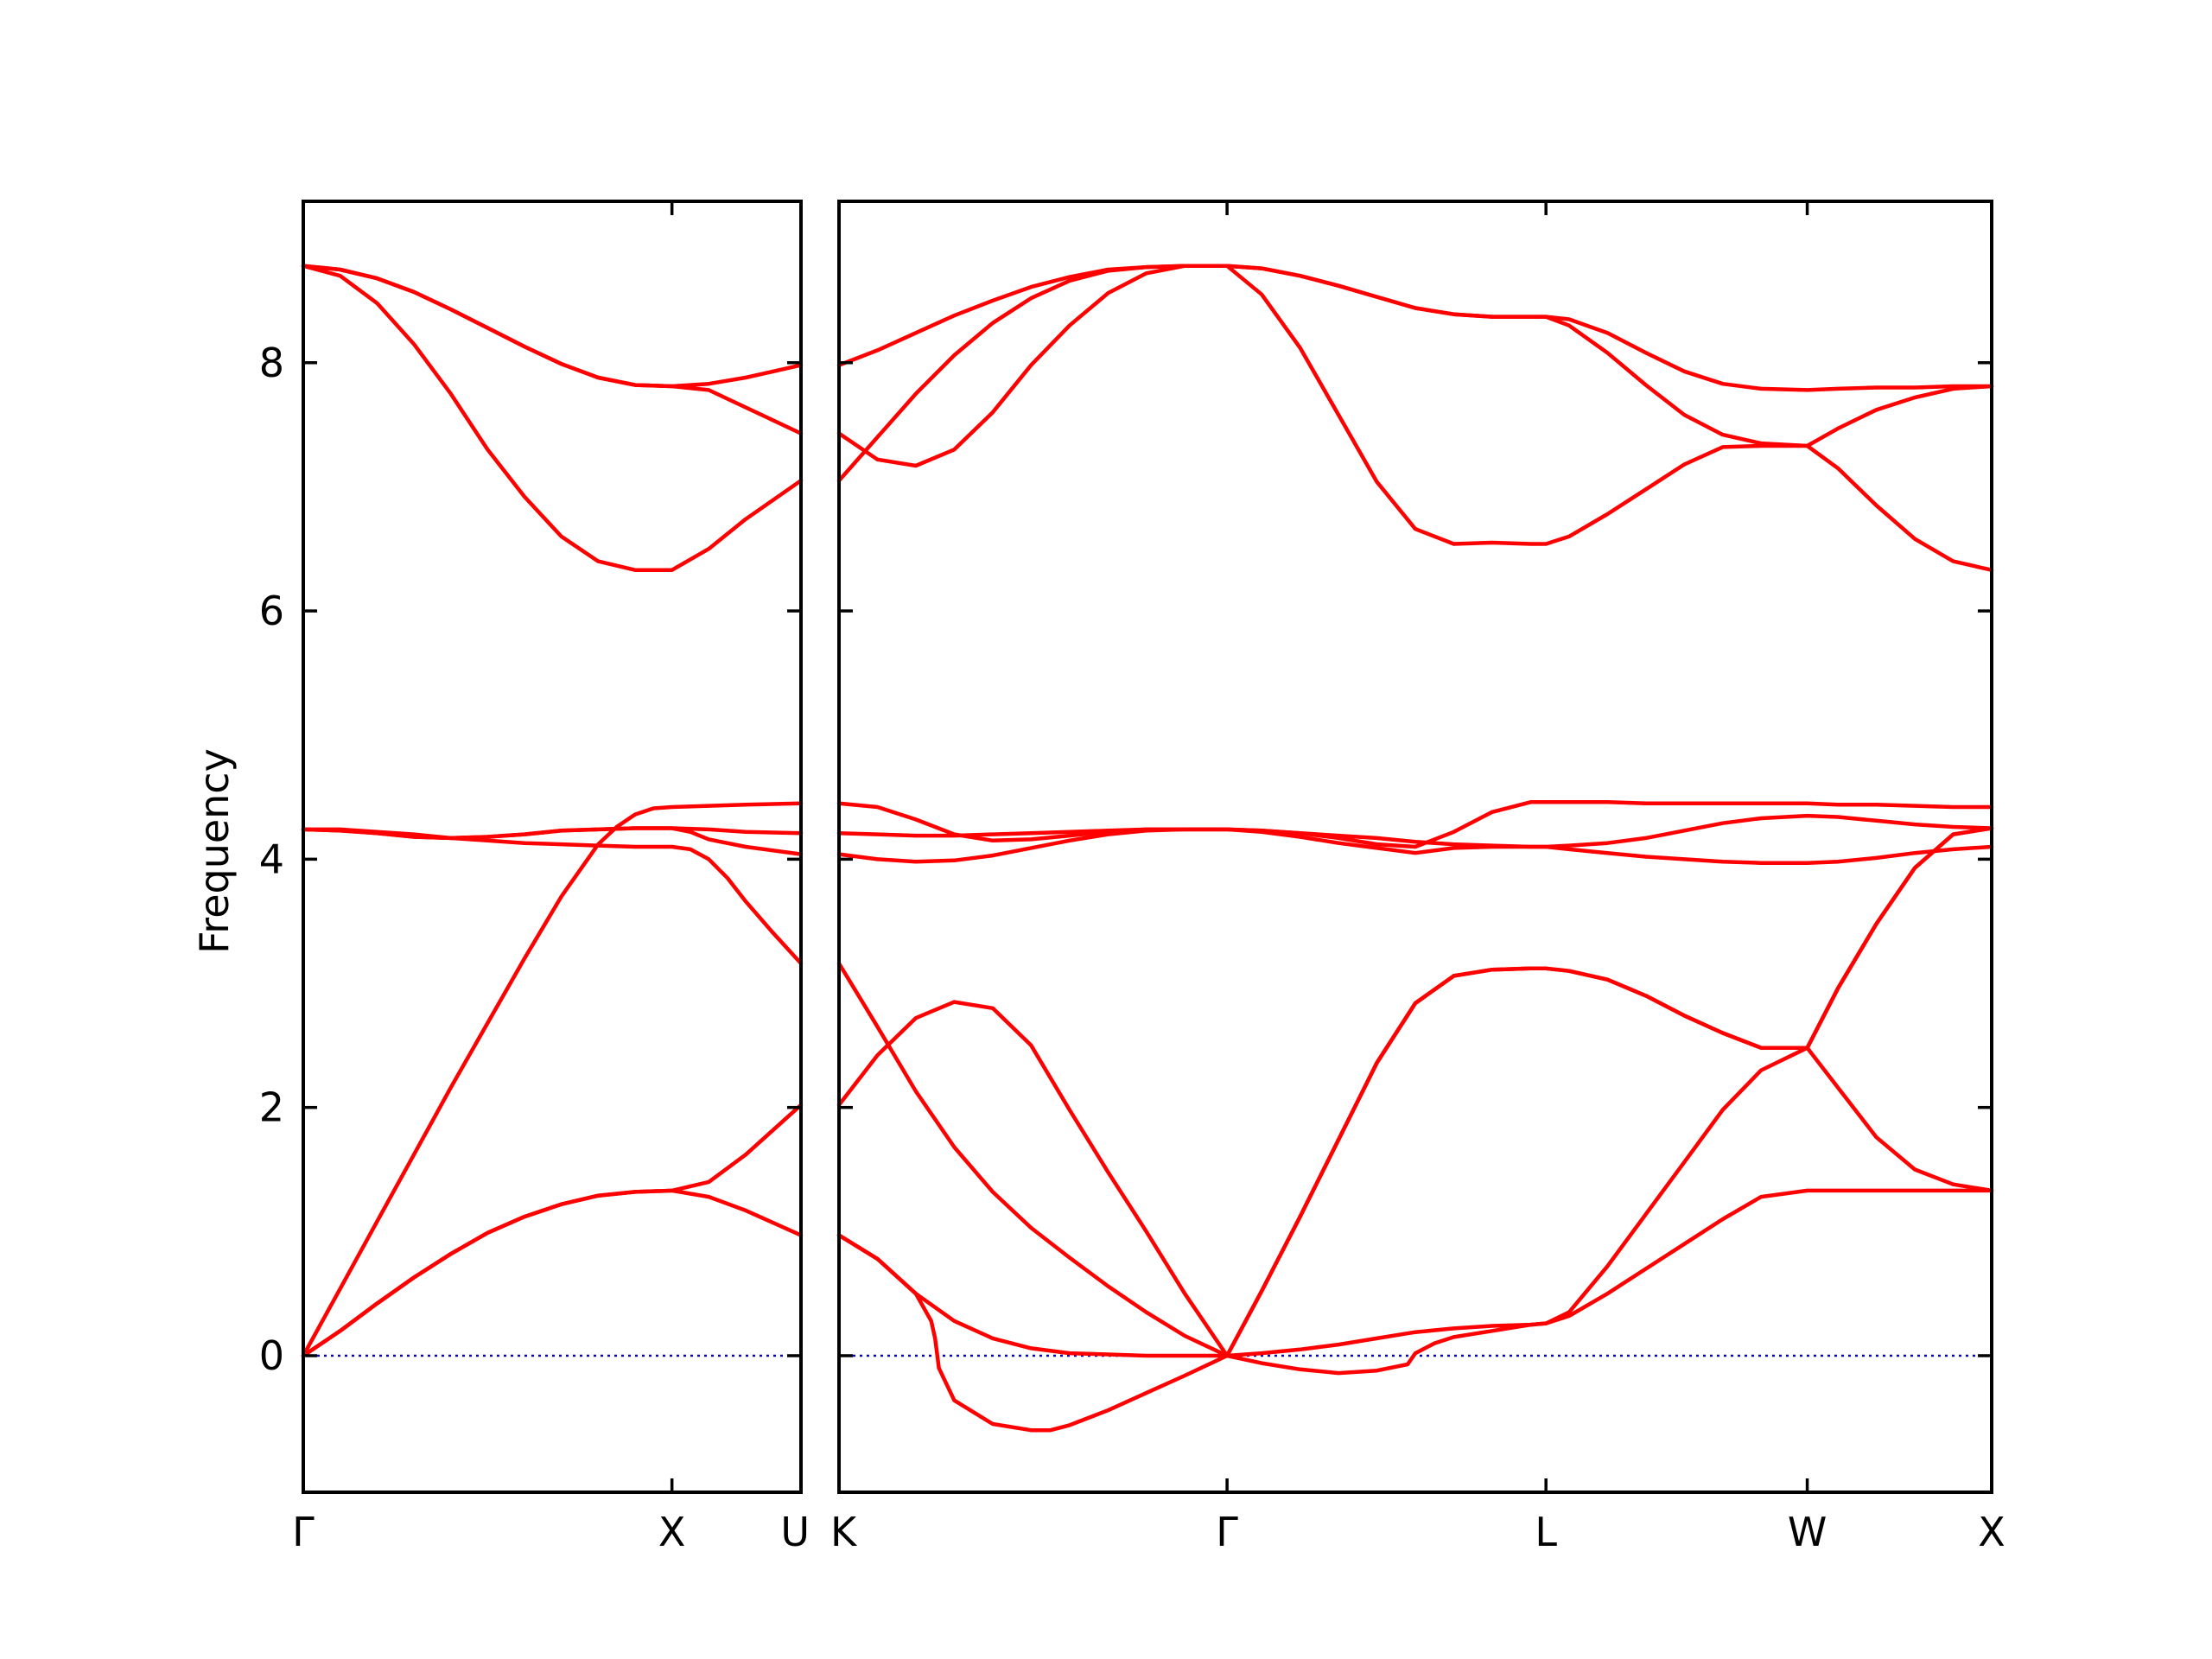 The height and width of the screenshot is (1659, 2212). Describe the element at coordinates (1546, 1532) in the screenshot. I see `x-tick-label: L` at that location.